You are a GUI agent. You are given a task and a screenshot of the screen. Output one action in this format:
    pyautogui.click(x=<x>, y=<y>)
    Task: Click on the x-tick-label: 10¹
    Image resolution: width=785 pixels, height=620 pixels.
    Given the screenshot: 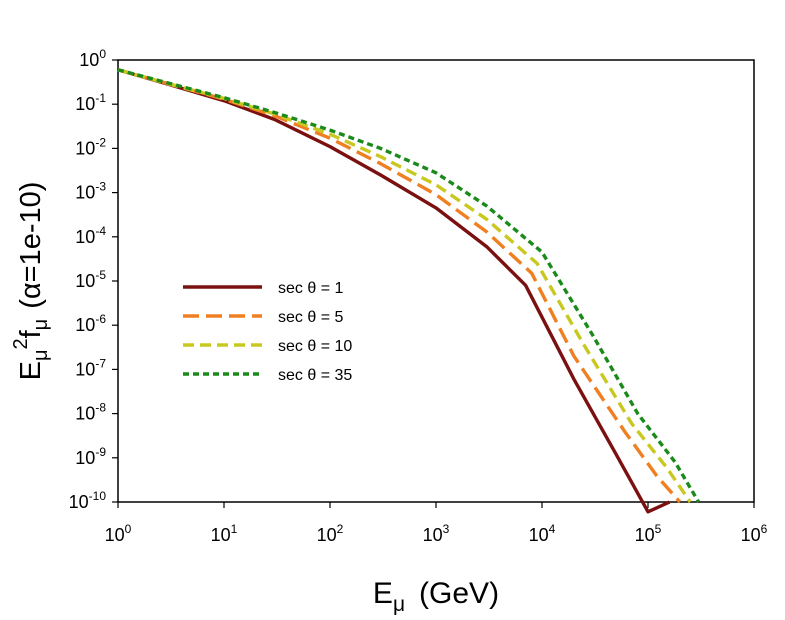 What is the action you would take?
    pyautogui.click(x=224, y=533)
    